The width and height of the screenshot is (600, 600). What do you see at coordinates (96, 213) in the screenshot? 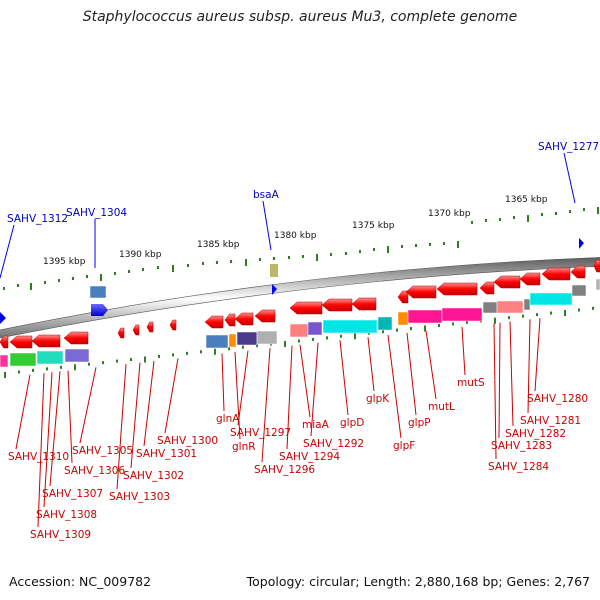
I see `gene-label-SAHV_1304: SAHV_1304` at bounding box center [96, 213].